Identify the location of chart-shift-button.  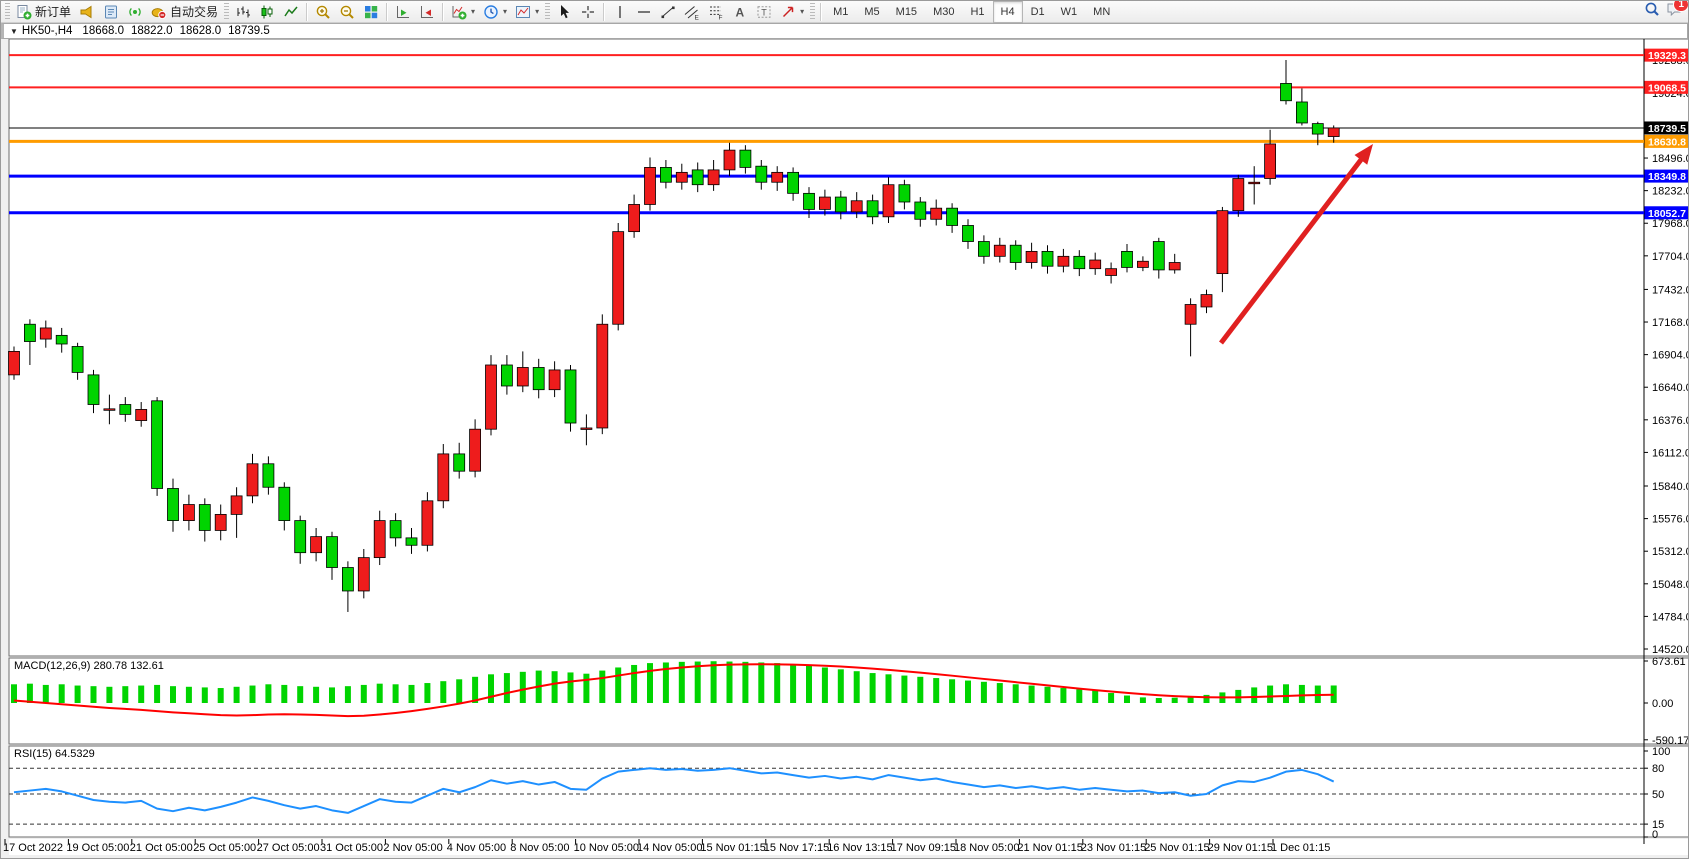
(427, 12).